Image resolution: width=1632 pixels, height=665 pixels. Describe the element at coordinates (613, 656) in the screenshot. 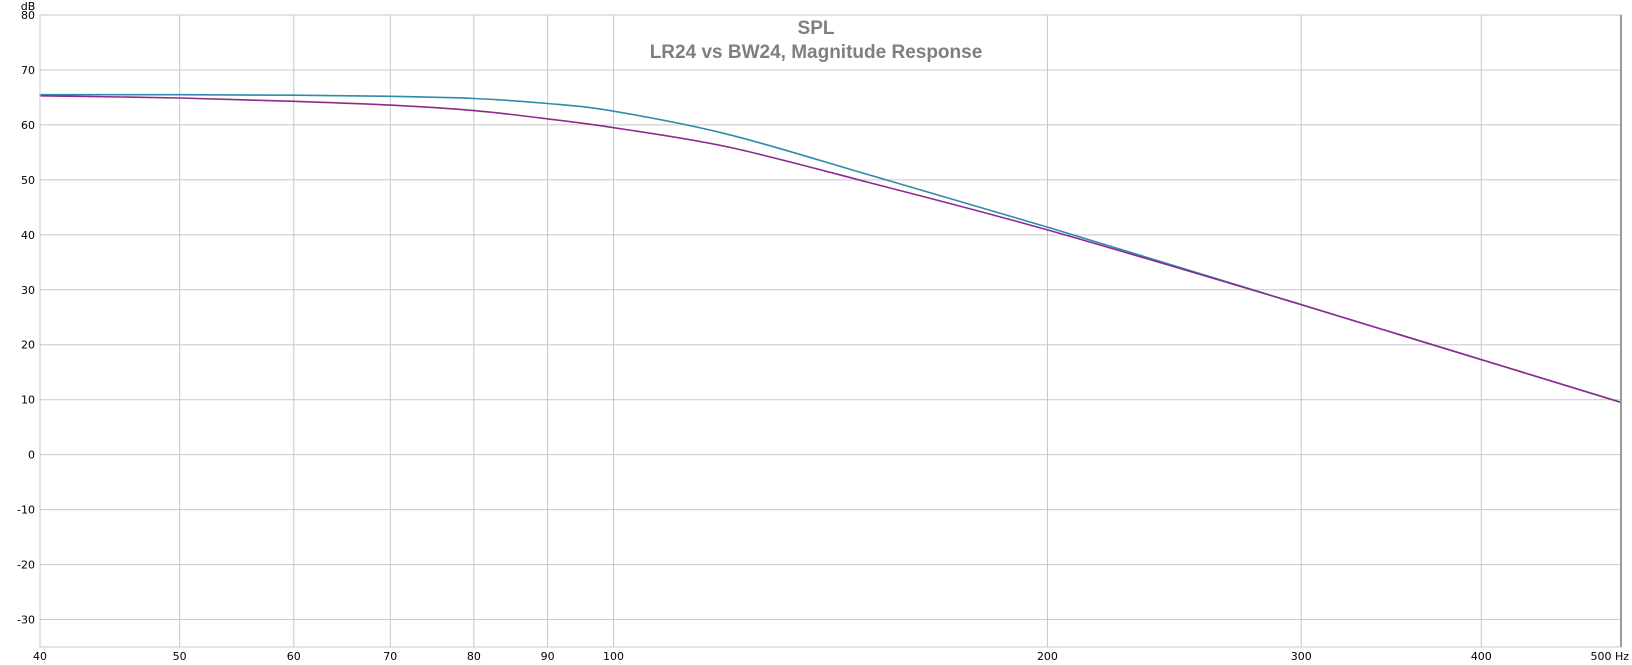

I see `x-tick-label: 100` at that location.